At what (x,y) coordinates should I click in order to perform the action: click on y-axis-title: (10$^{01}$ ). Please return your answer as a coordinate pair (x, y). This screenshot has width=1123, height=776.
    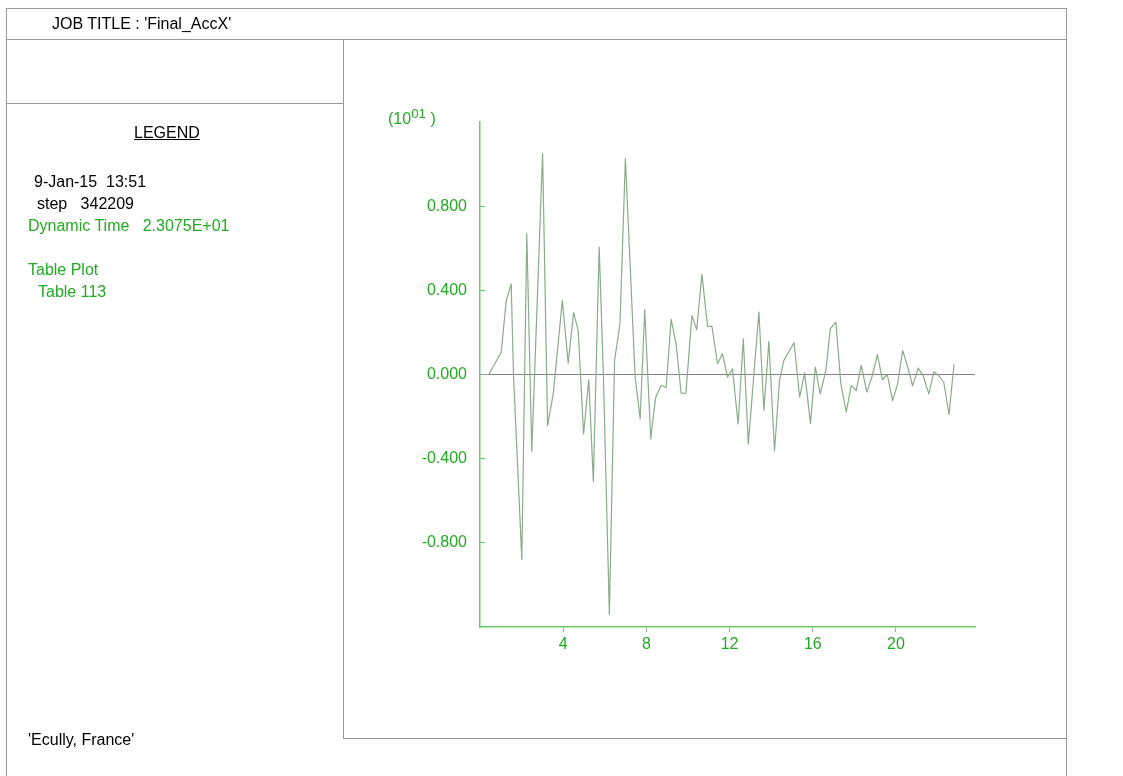
    Looking at the image, I should click on (412, 117).